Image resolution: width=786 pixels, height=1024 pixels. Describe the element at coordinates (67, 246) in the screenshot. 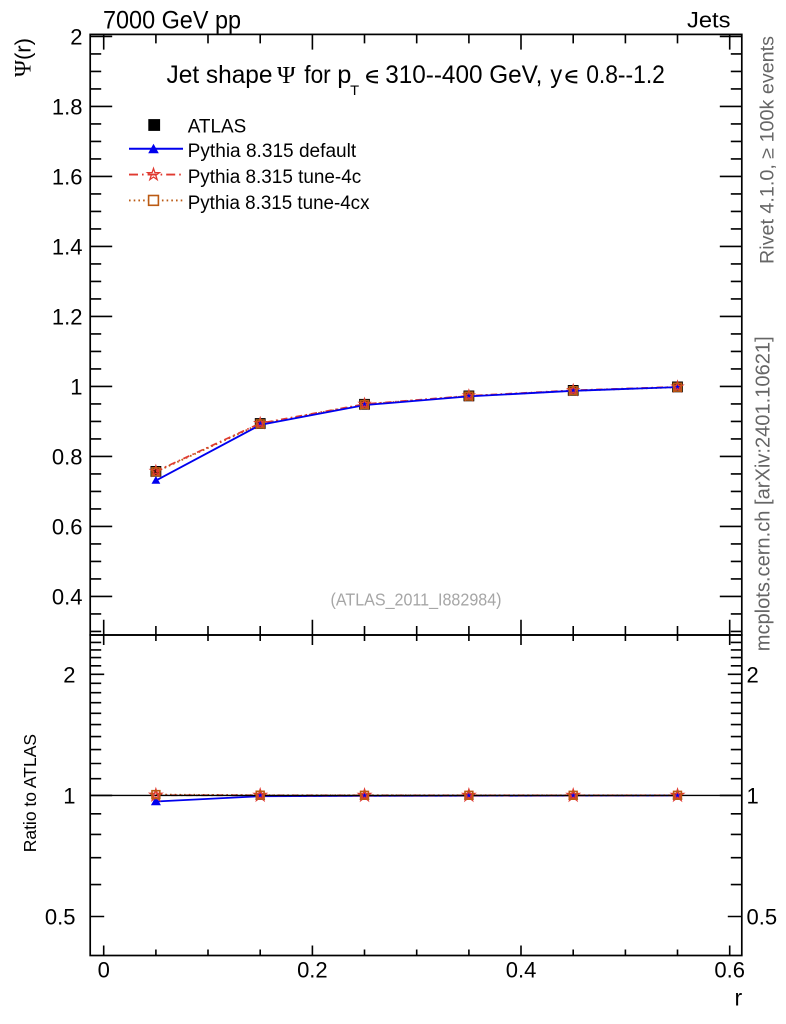

I see `svg-text: 1.4` at that location.